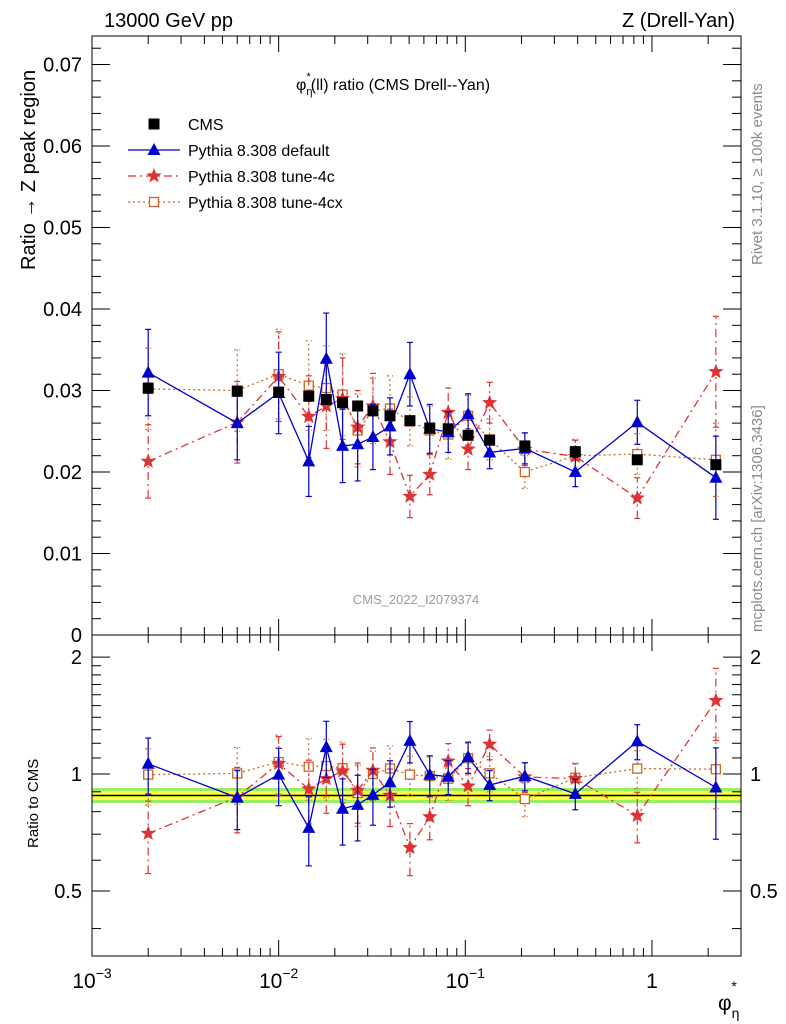 The image size is (786, 1024). I want to click on x-tick-label-base: 1, so click(652, 981).